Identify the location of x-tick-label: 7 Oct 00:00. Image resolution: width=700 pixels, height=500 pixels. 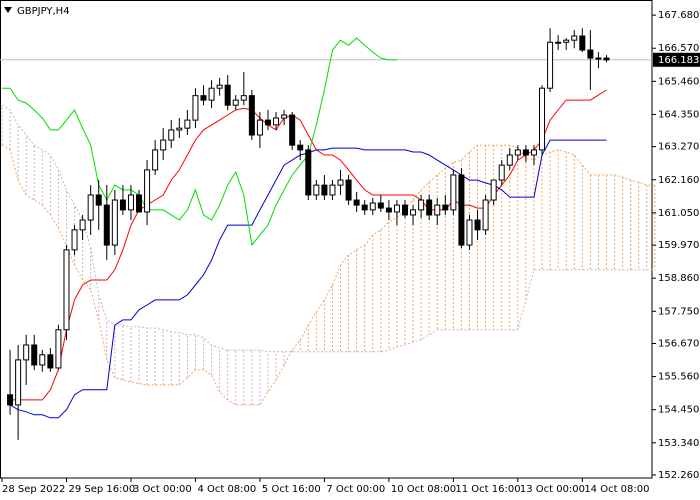
(355, 489).